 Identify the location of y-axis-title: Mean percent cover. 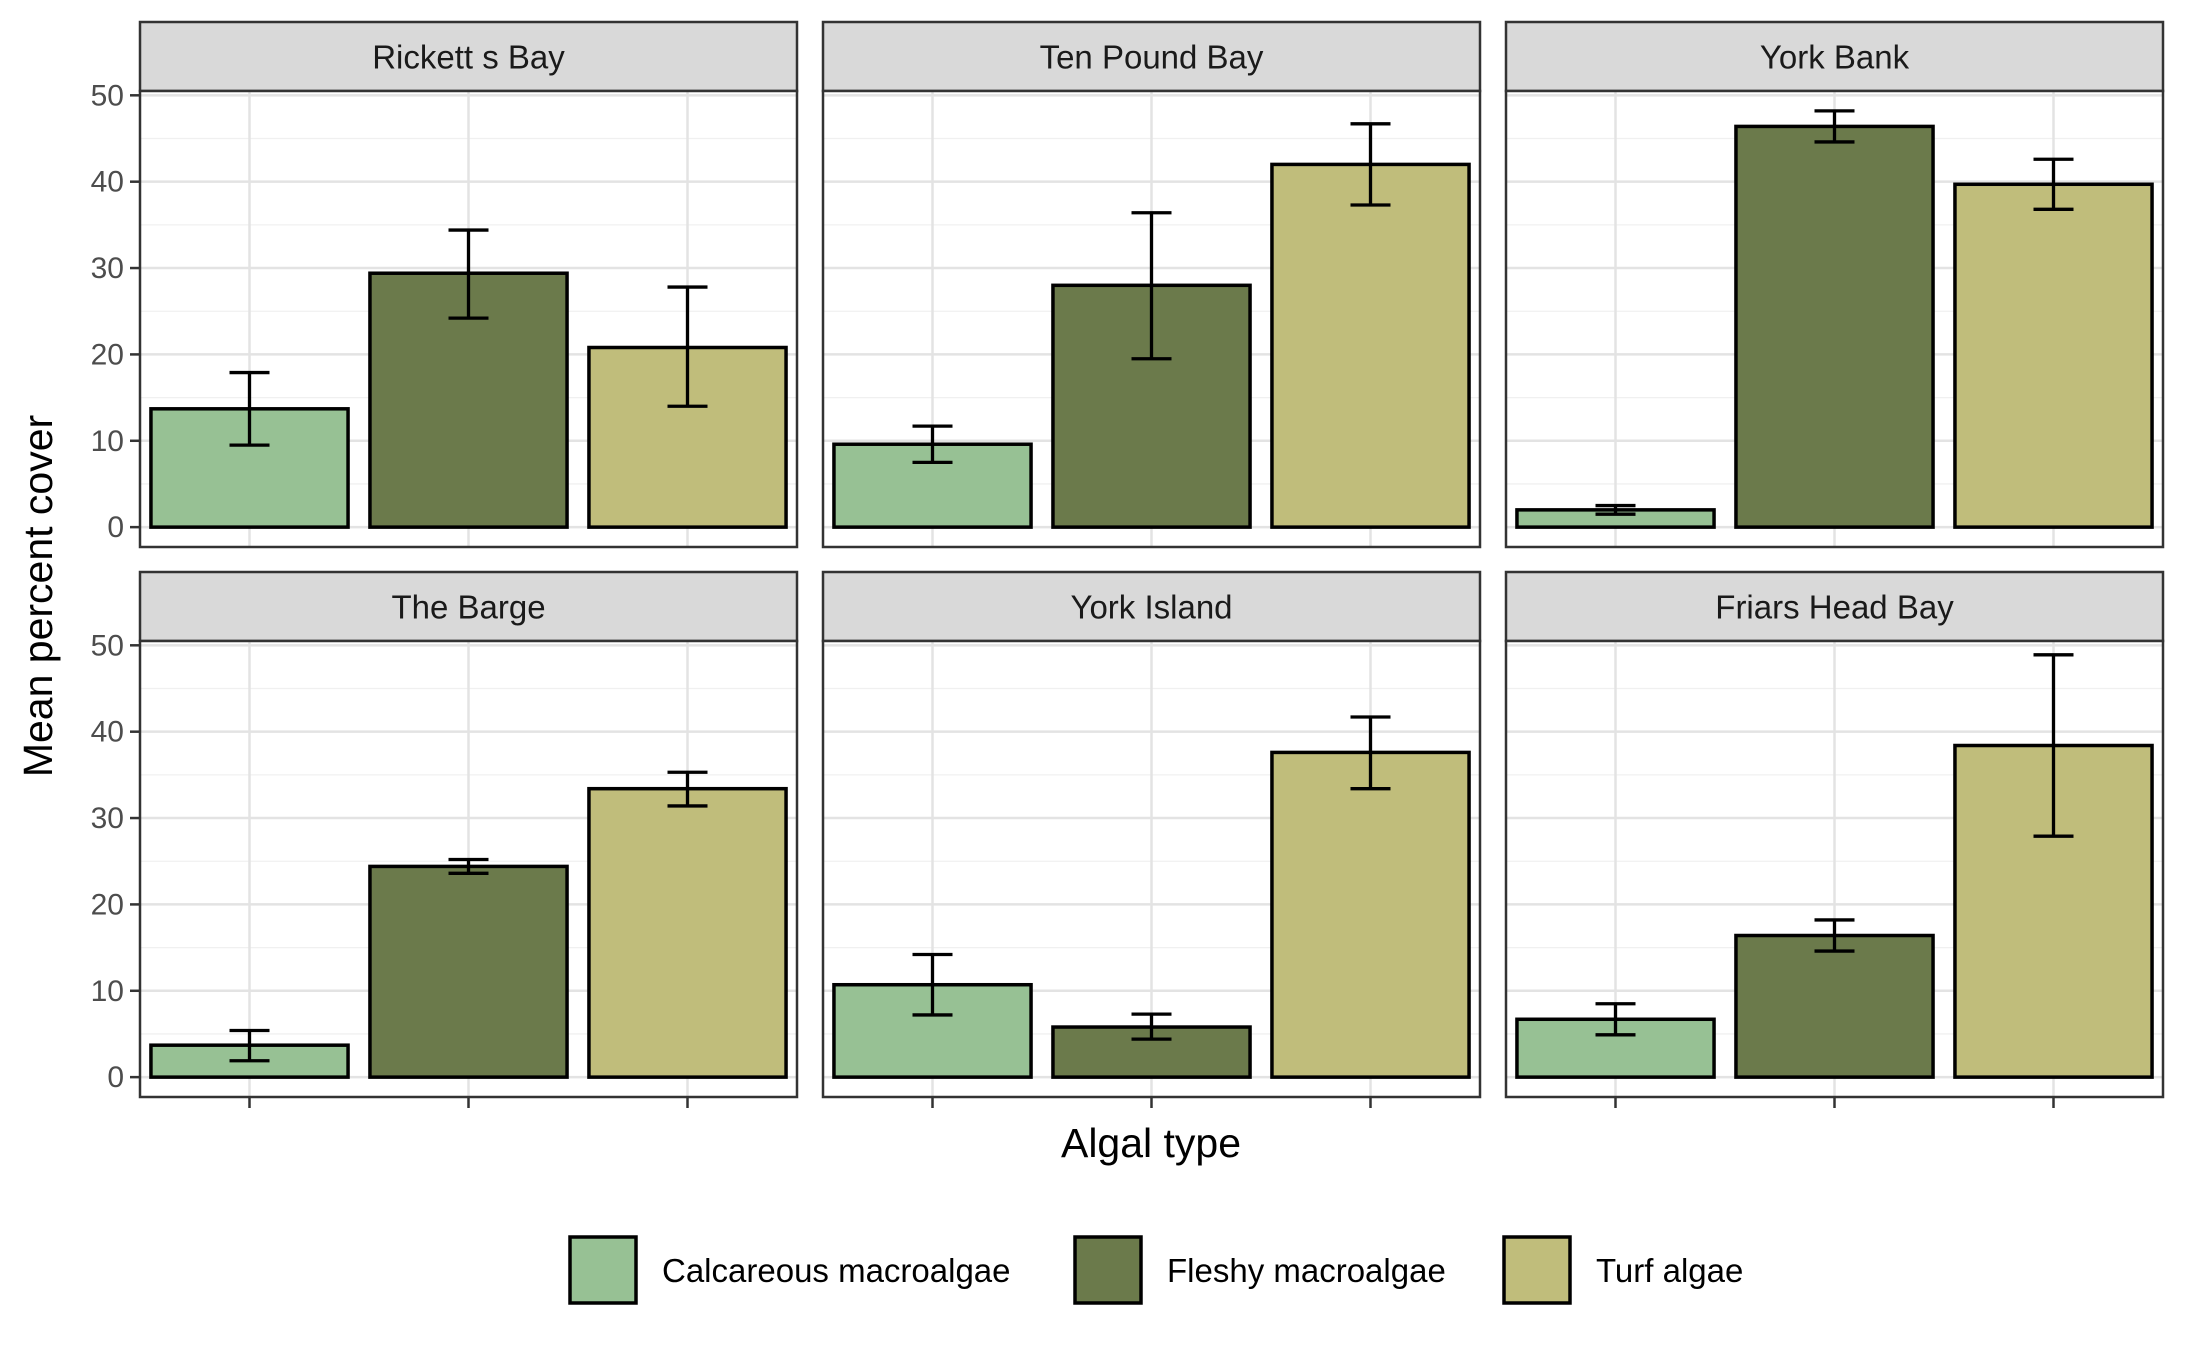
(38, 596).